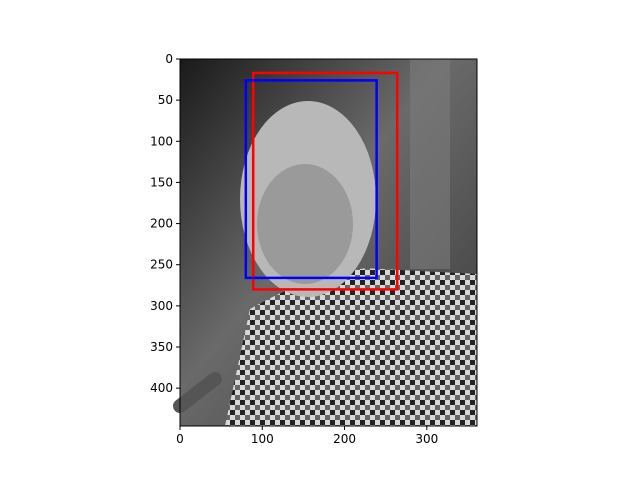 This screenshot has width=640, height=480. I want to click on shirt, so click(351, 347).